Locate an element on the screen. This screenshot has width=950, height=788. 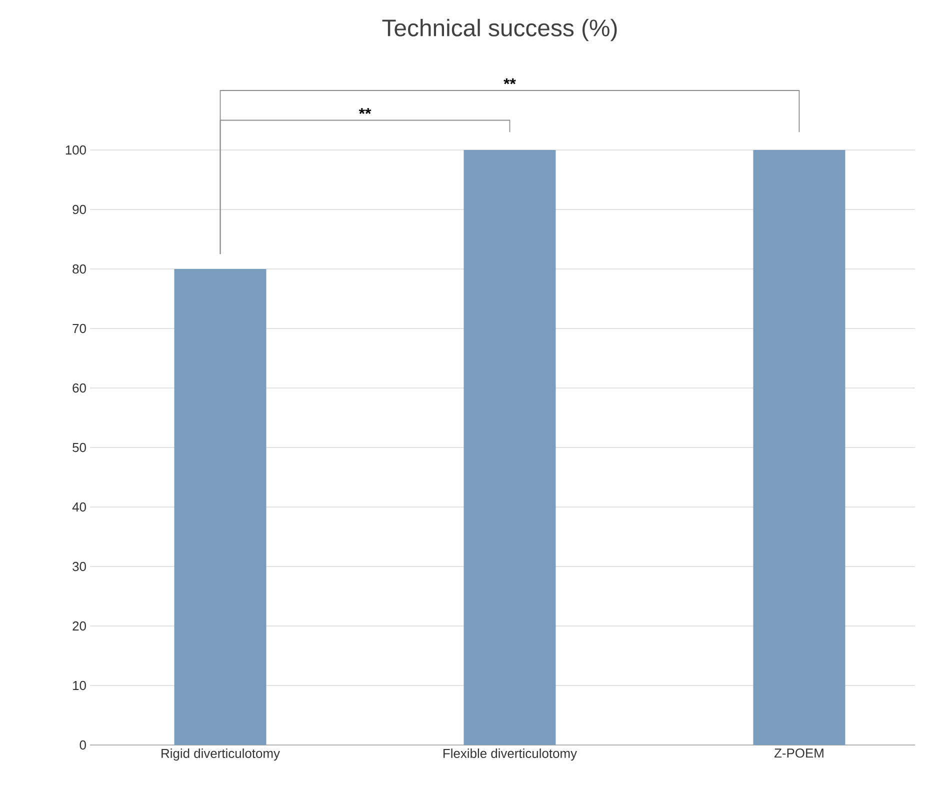
y-tick-label: 20 is located at coordinates (79, 626).